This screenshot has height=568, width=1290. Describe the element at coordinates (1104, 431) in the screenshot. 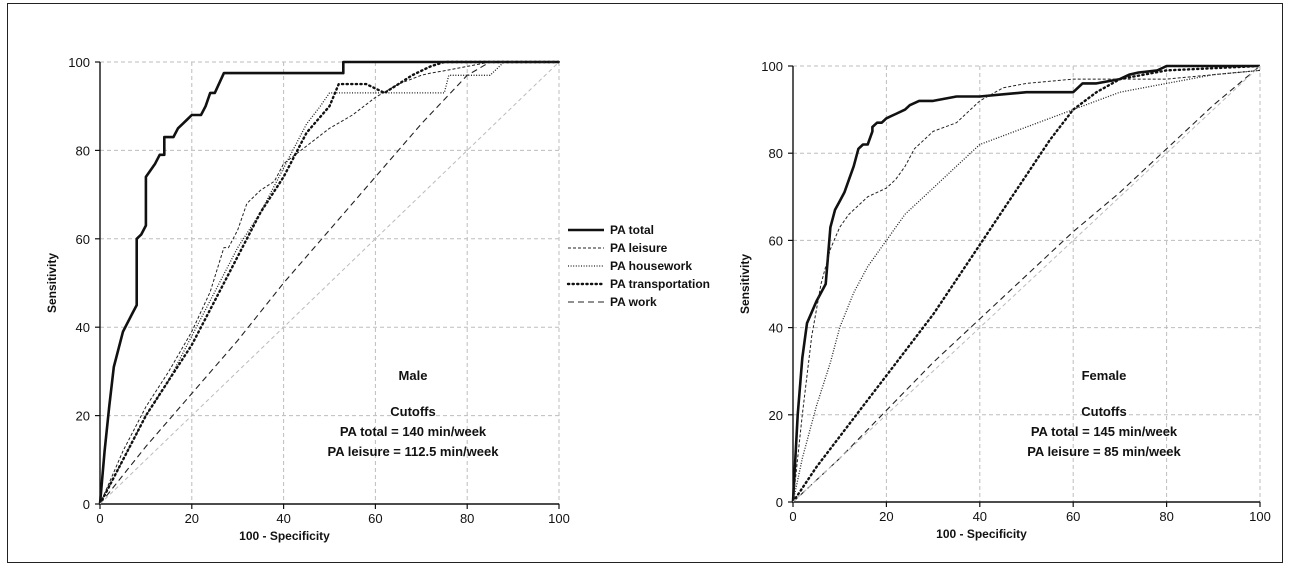

I see `annotation-cutoff-total: PA total = 145 min/week` at that location.